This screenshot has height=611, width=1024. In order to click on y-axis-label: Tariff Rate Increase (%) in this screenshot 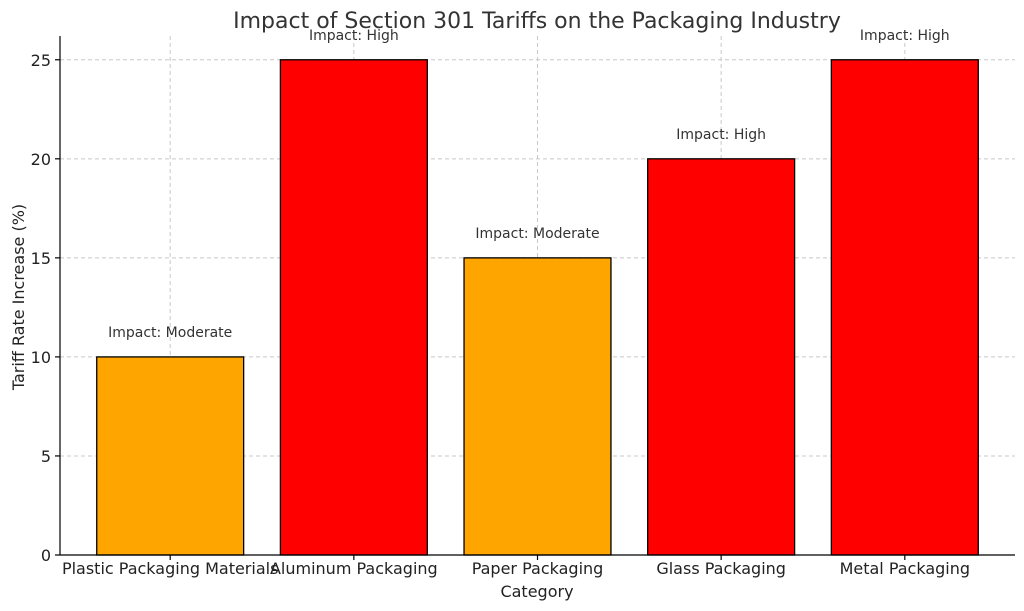, I will do `click(18, 297)`.